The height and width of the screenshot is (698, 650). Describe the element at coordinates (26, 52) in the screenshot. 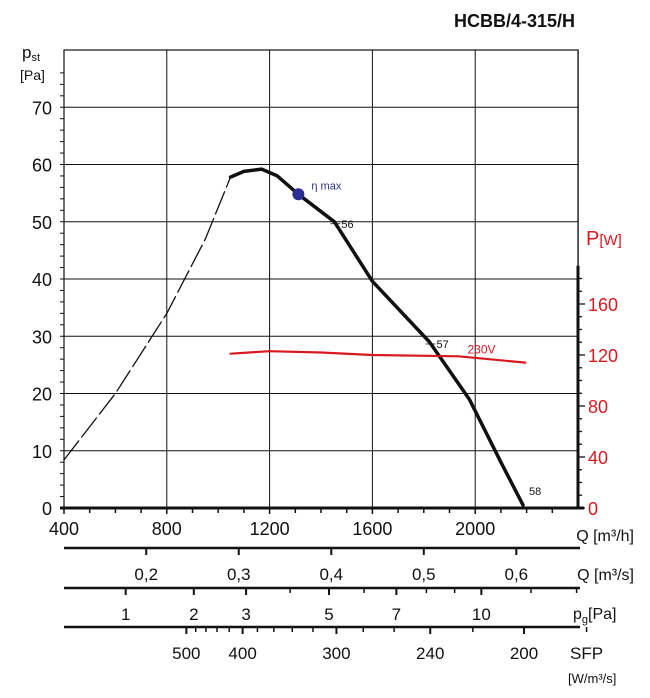

I see `y-label: p` at that location.